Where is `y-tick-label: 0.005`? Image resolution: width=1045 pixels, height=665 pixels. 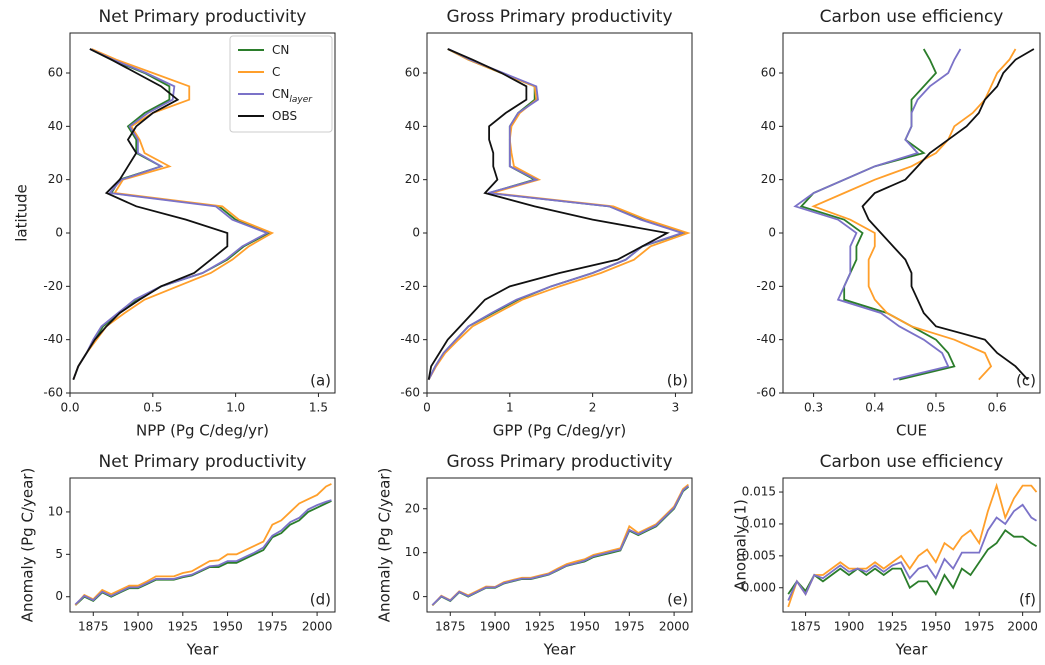
y-tick-label: 0.005 is located at coordinates (759, 555).